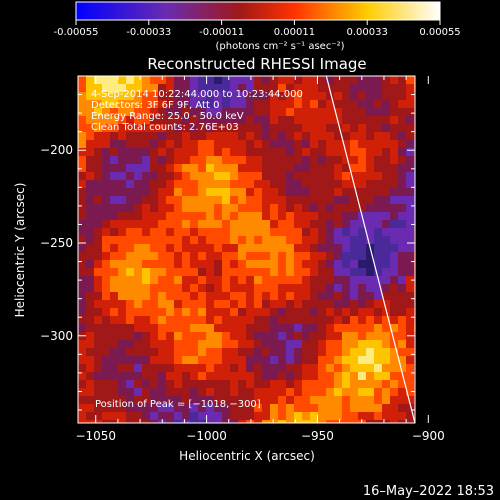 Image resolution: width=500 pixels, height=500 pixels. I want to click on y-axis-label: Heliocentric Y (arcsec), so click(20, 250).